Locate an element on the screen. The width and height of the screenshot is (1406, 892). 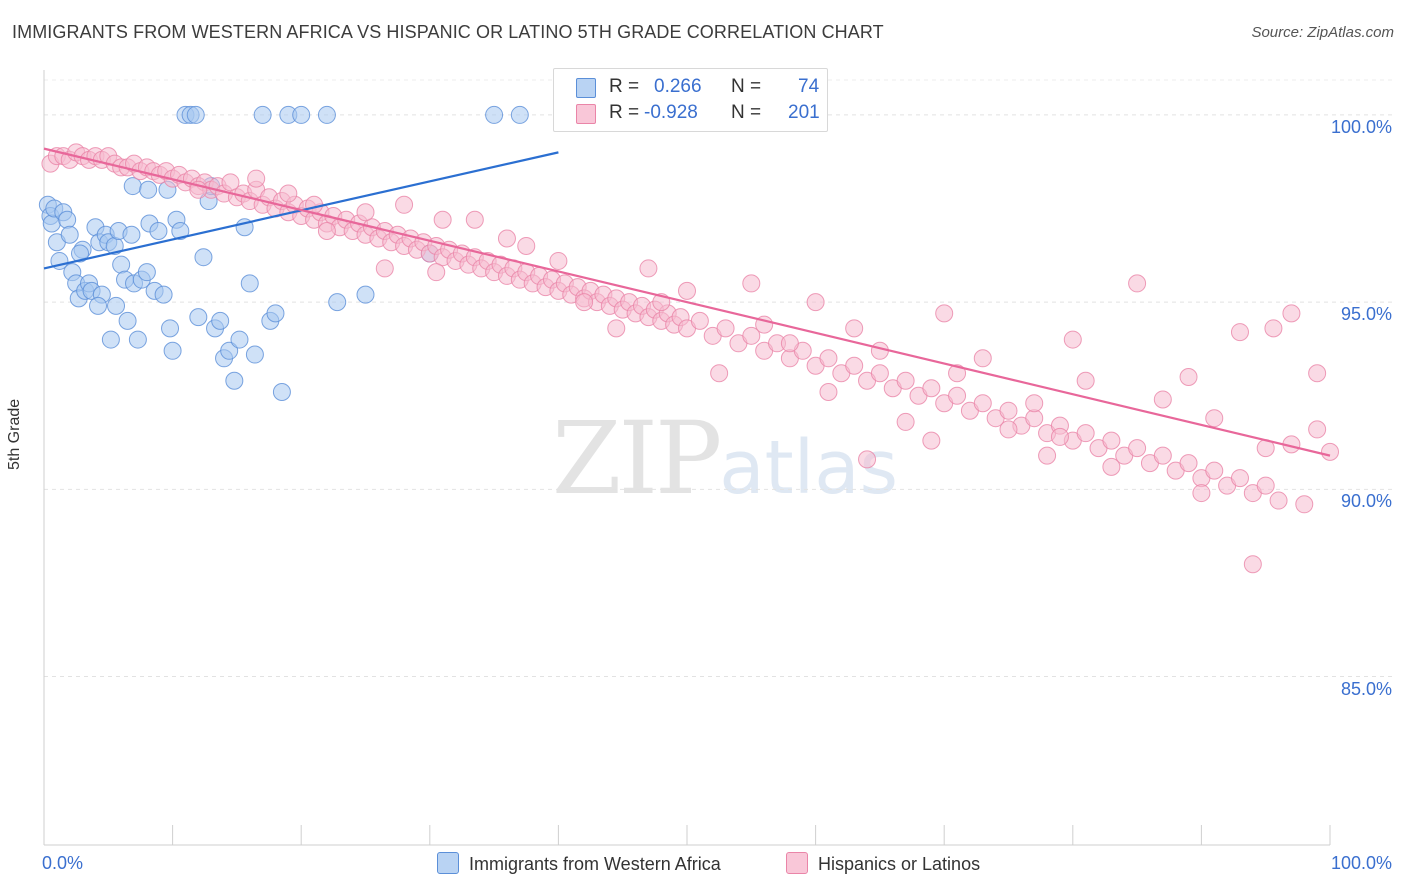
legend-item-western-africa: Immigrants from Western Africa is located at coordinates (579, 863).